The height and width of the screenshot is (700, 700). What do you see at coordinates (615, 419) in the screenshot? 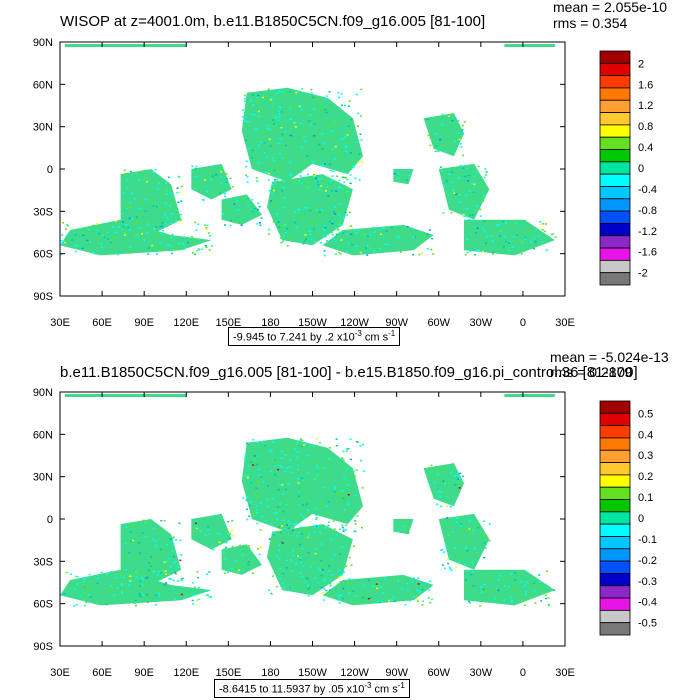
I see `colorbar-swatch` at bounding box center [615, 419].